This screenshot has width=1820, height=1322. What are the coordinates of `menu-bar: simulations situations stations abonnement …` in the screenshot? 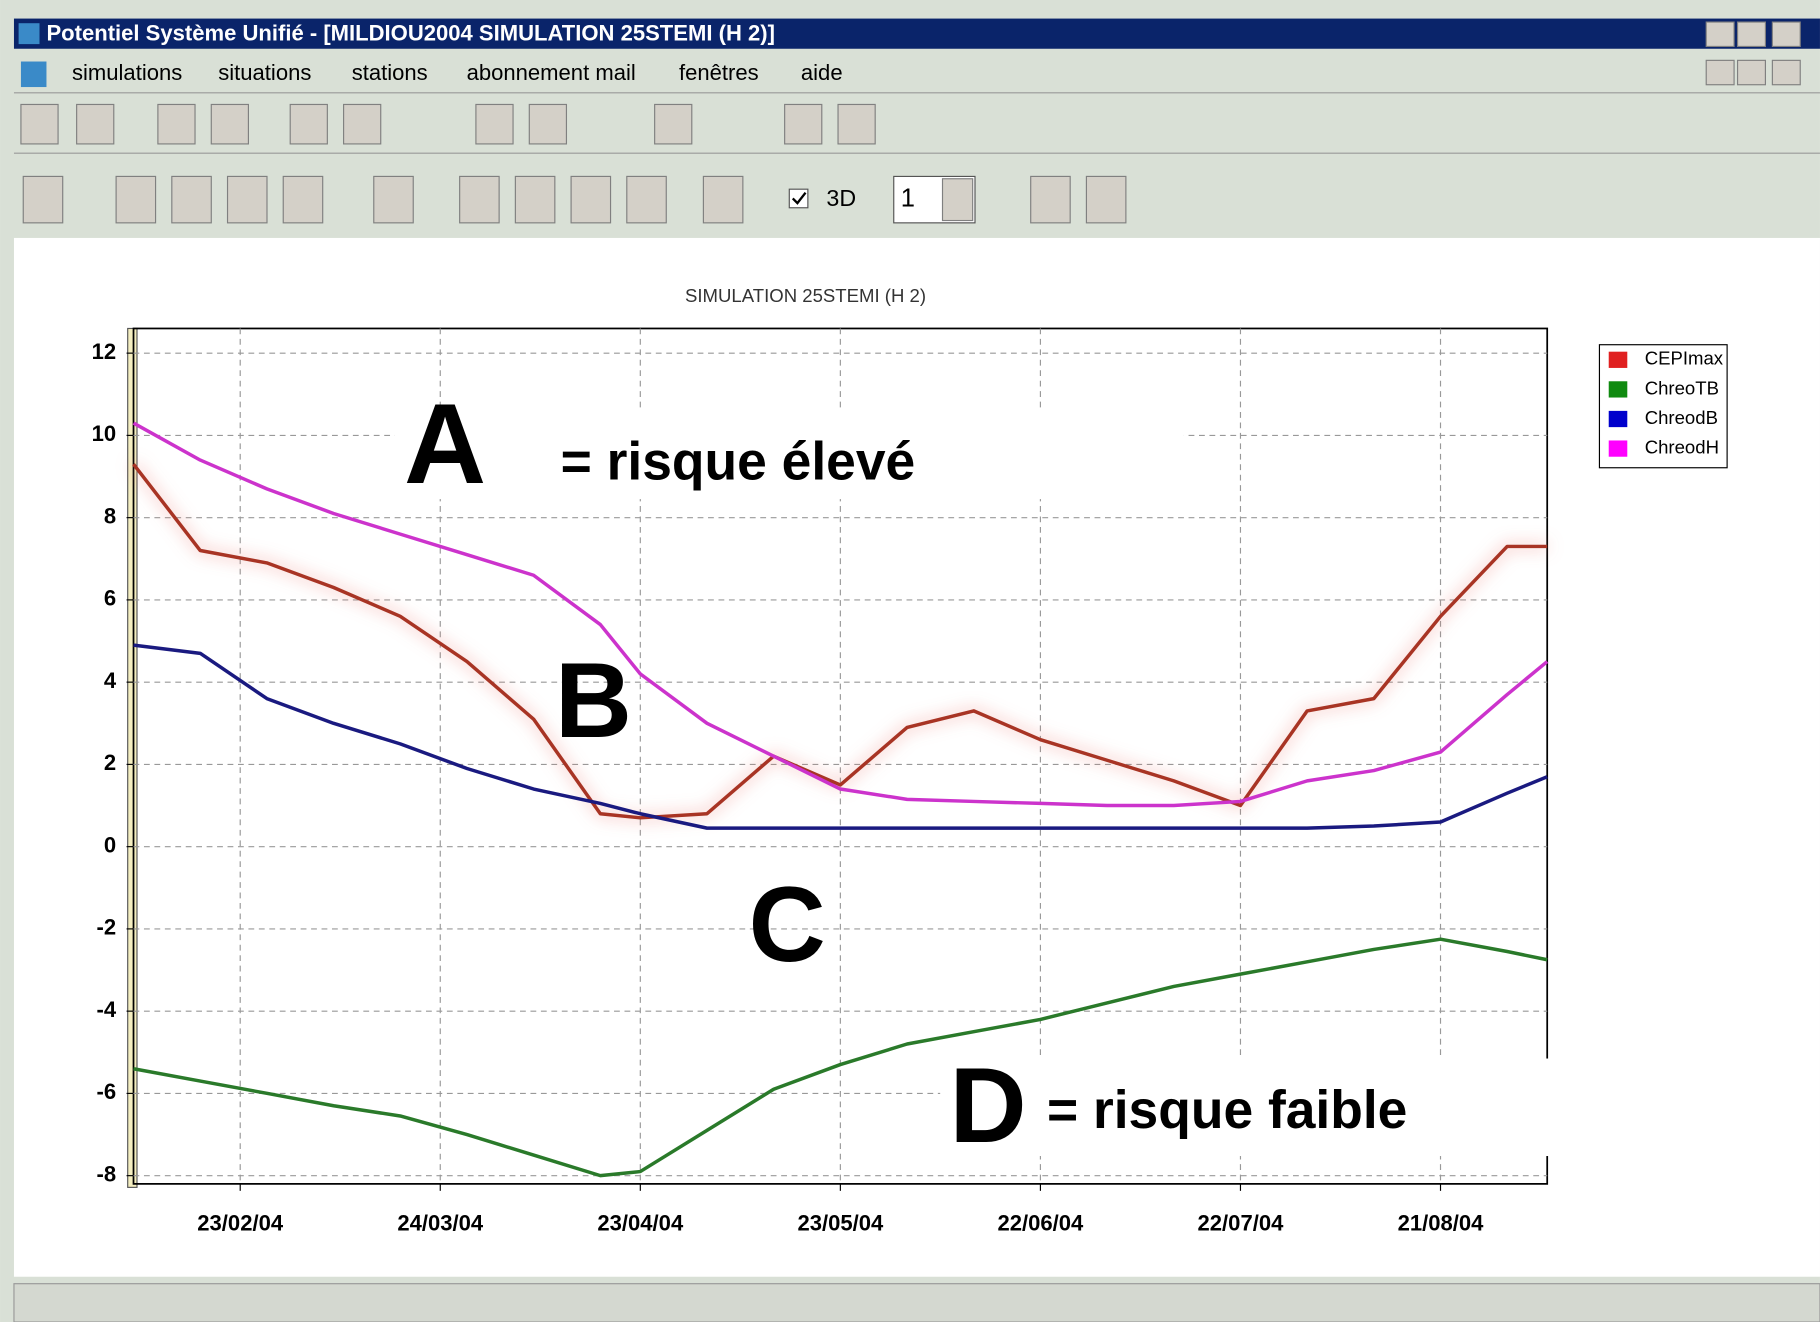 It's located at (457, 72).